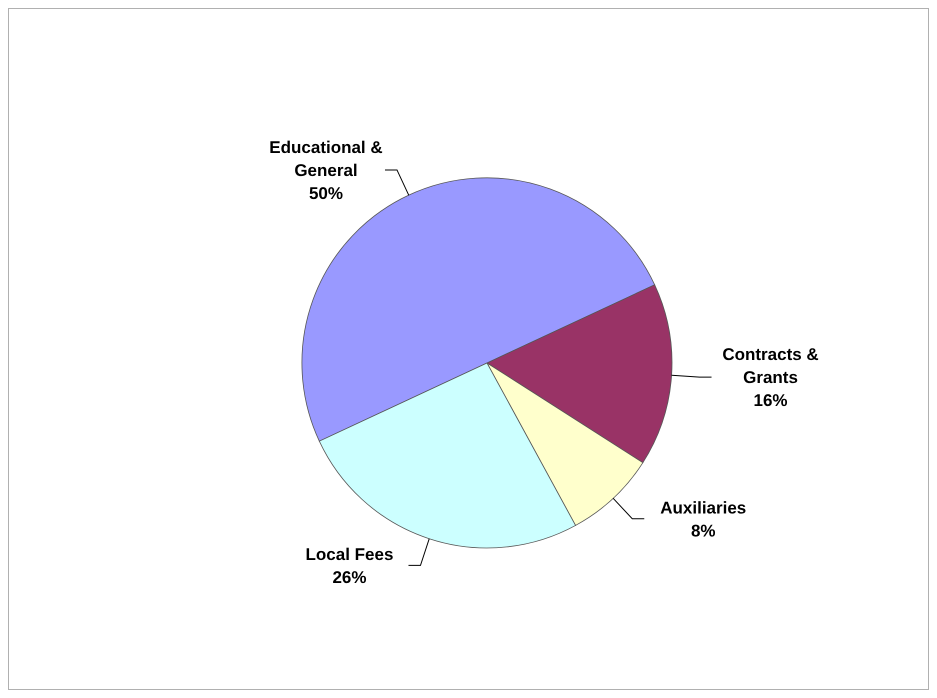  What do you see at coordinates (325, 193) in the screenshot?
I see `data-label: 50%` at bounding box center [325, 193].